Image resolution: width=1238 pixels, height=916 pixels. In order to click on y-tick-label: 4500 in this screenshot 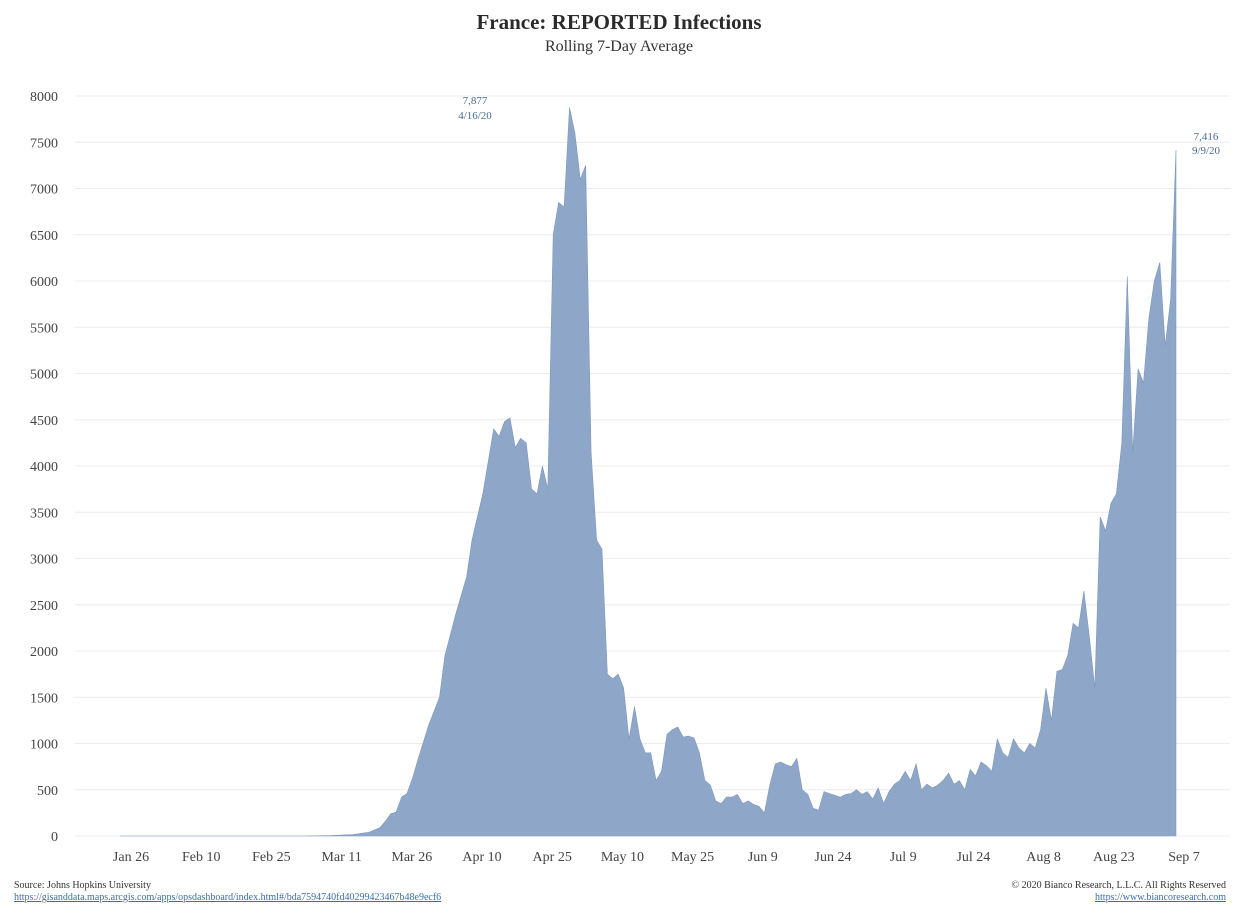, I will do `click(44, 421)`.